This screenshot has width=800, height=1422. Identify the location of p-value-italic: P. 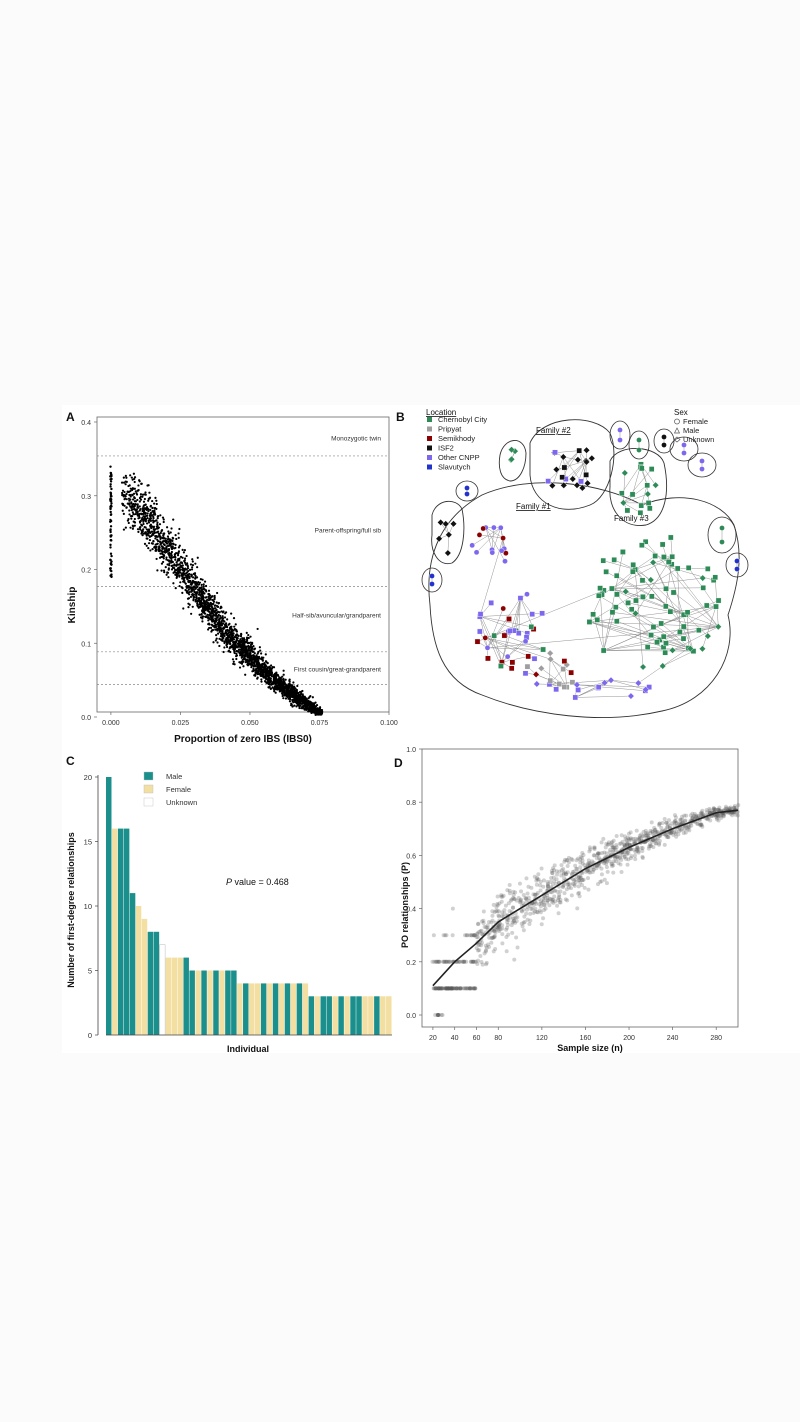
(229, 882).